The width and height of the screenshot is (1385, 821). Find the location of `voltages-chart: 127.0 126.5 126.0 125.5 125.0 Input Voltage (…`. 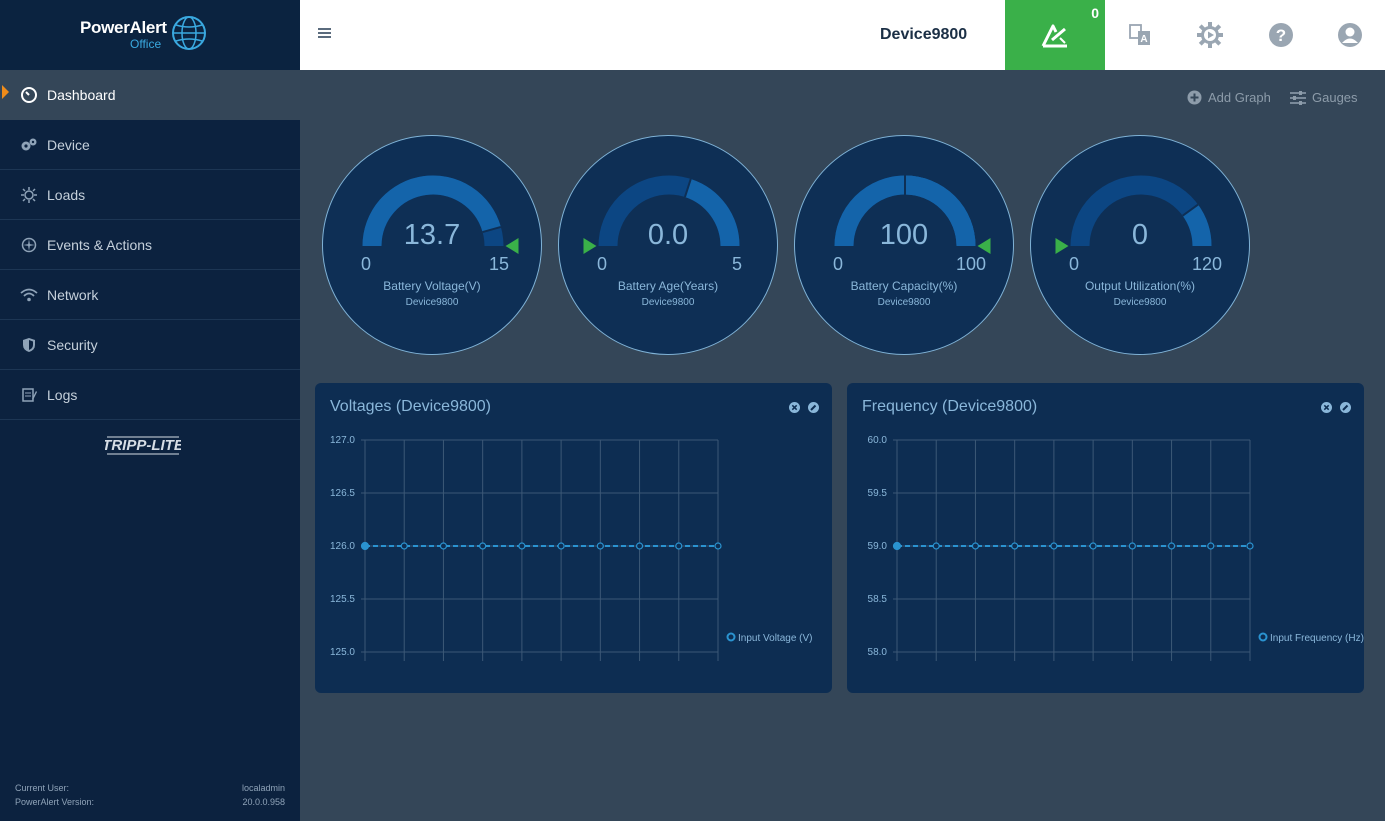

voltages-chart: 127.0 126.5 126.0 125.5 125.0 Input Voltage (… is located at coordinates (571, 548).